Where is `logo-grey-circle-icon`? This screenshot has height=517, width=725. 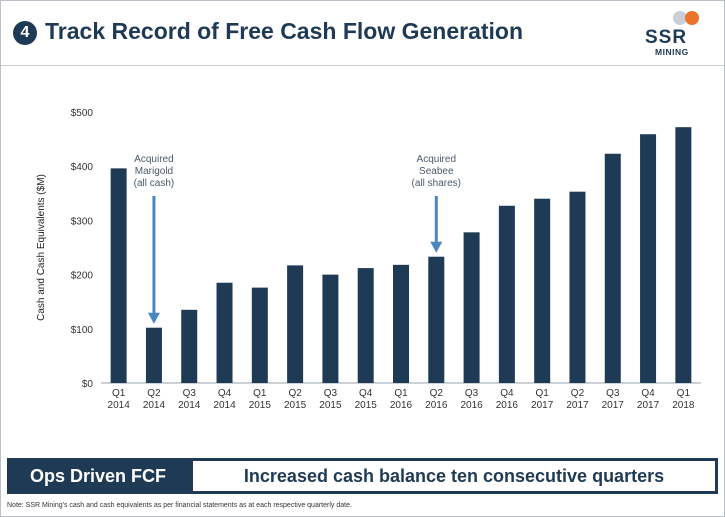
logo-grey-circle-icon is located at coordinates (680, 18).